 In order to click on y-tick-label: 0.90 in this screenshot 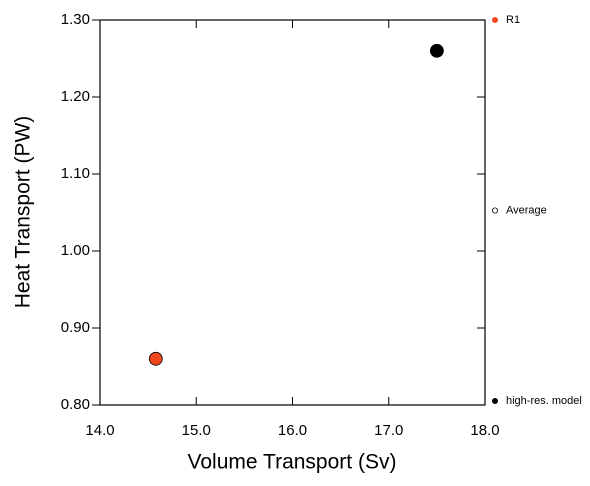, I will do `click(75, 327)`.